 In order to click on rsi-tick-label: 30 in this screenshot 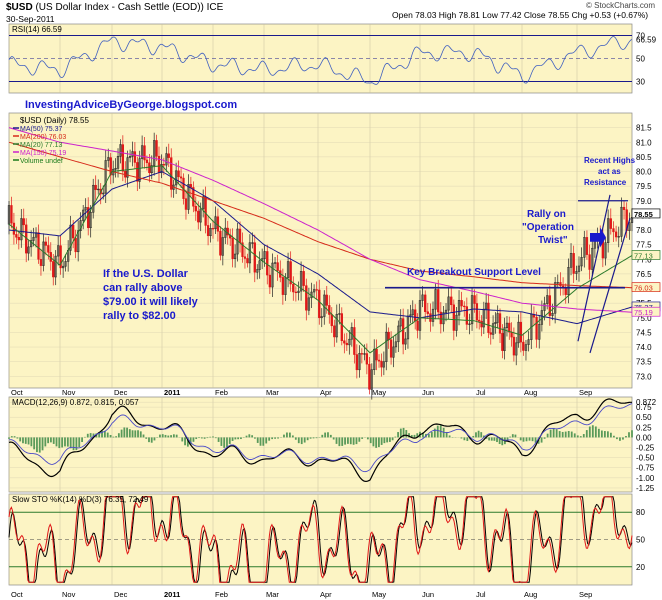, I will do `click(640, 82)`.